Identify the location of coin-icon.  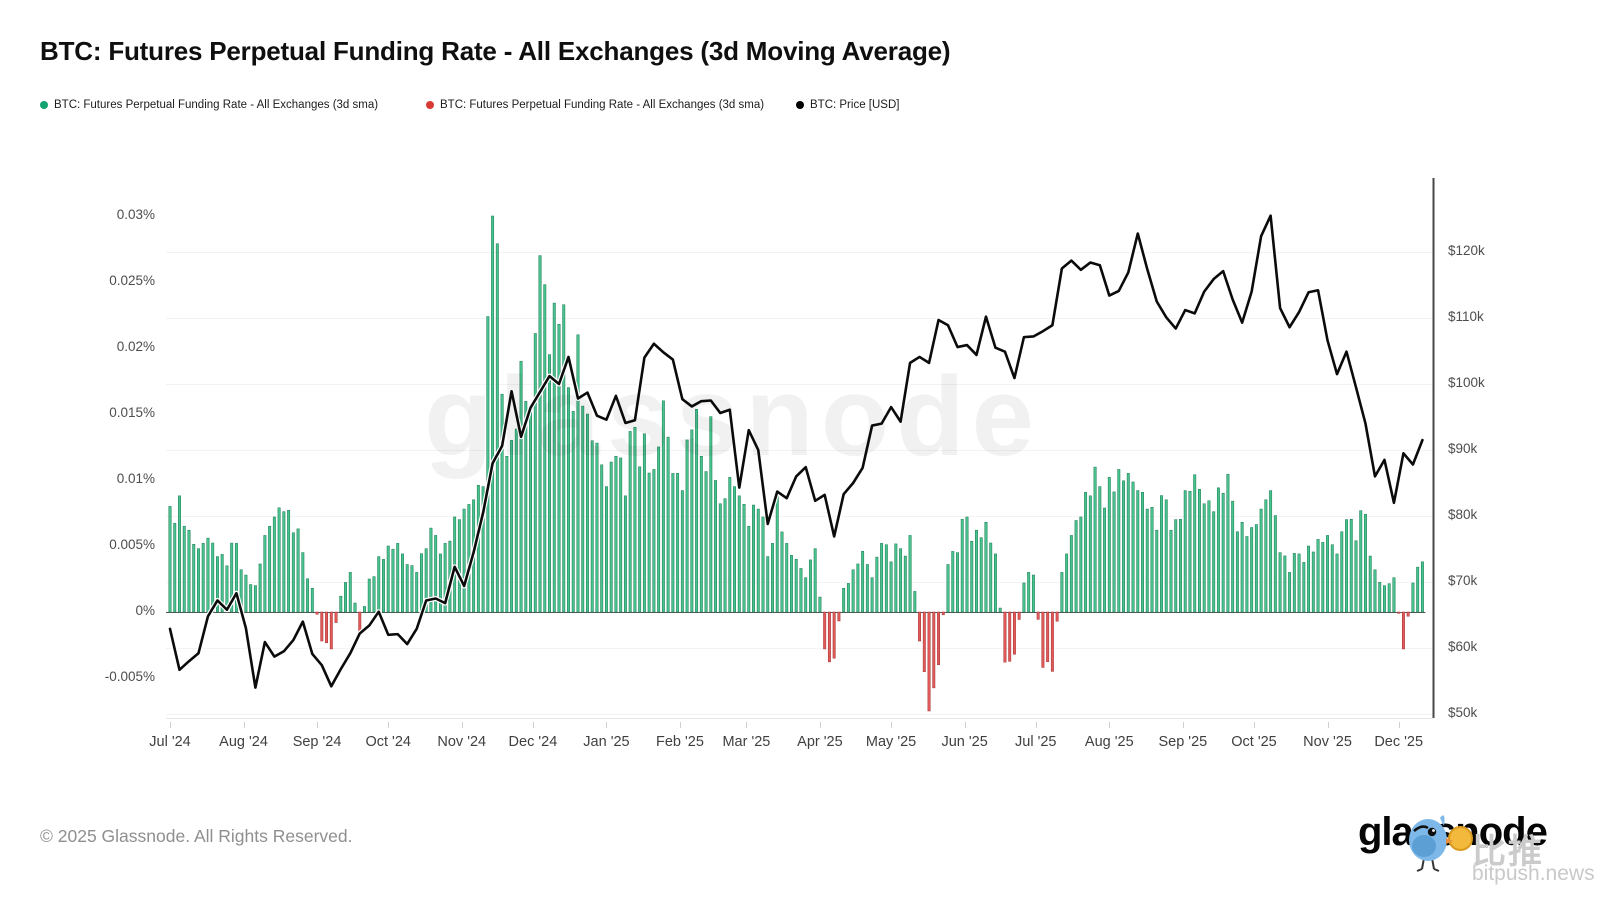
(1460, 838).